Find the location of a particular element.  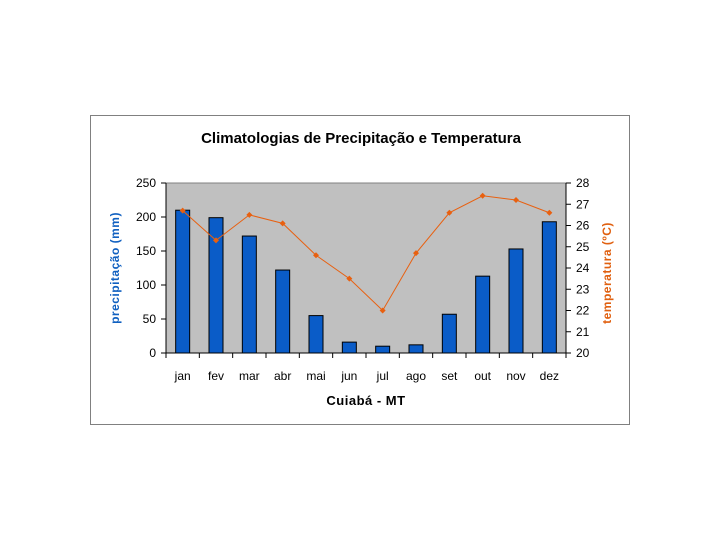

bar-jan is located at coordinates (183, 281).